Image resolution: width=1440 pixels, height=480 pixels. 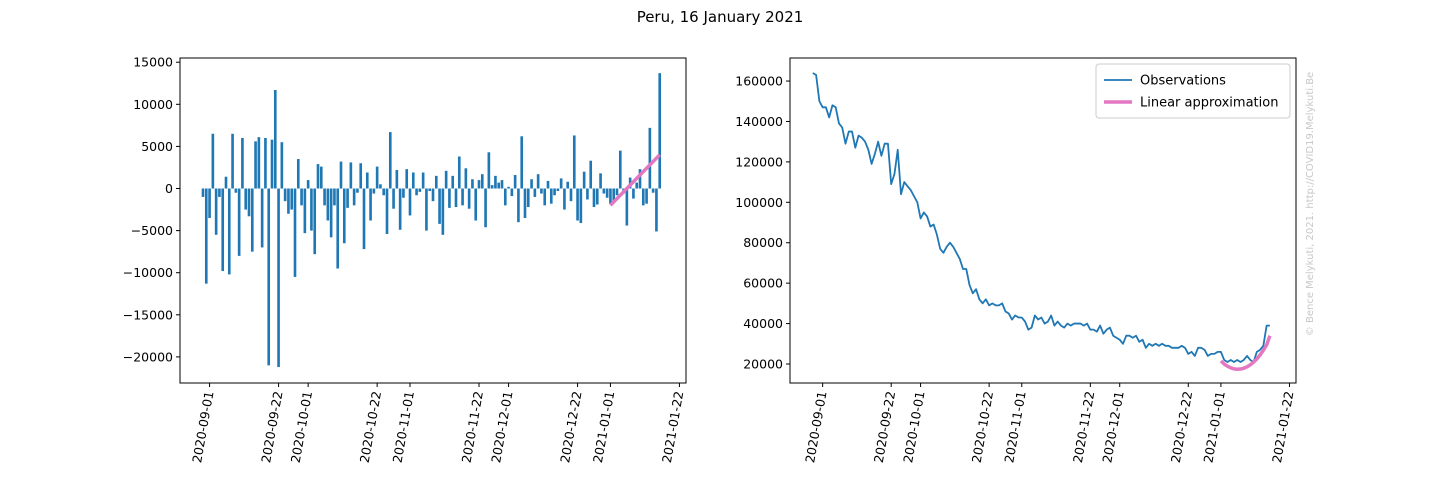 What do you see at coordinates (1245, 353) in the screenshot?
I see `series-line` at bounding box center [1245, 353].